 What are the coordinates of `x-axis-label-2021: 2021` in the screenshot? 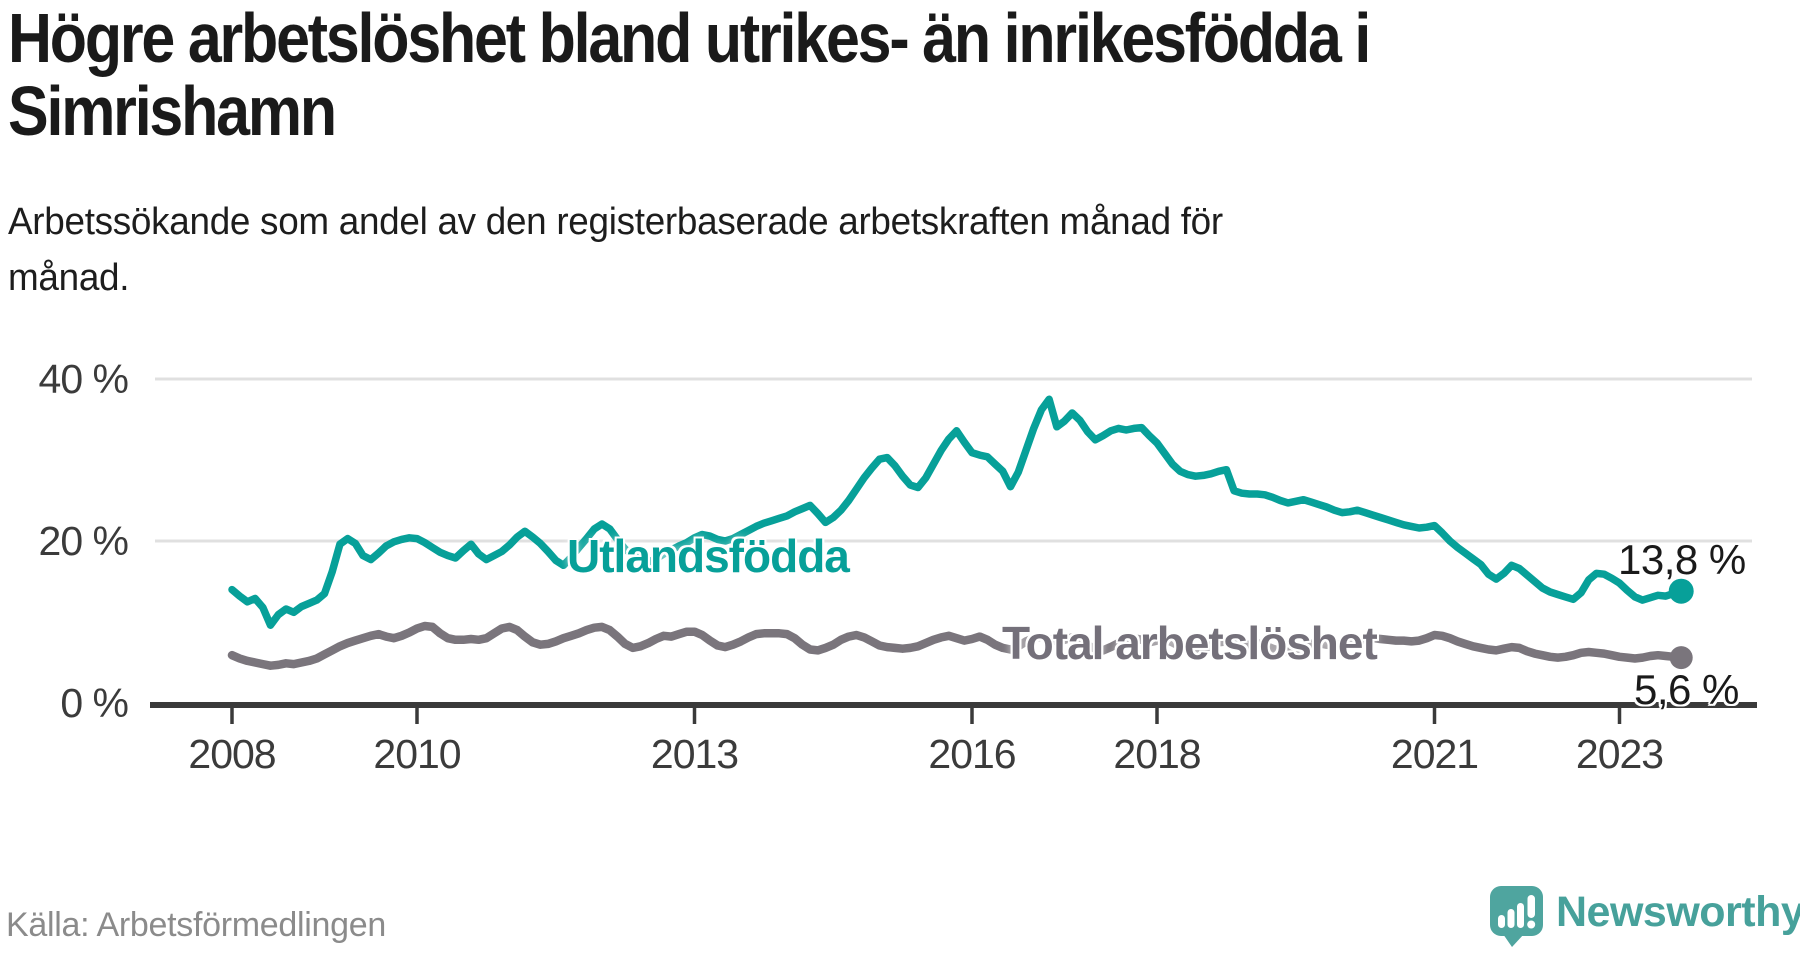 It's located at (1434, 754).